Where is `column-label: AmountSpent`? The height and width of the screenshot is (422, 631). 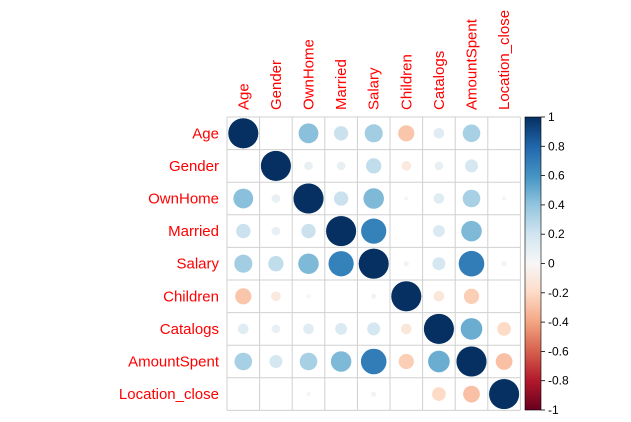 column-label: AmountSpent is located at coordinates (472, 64).